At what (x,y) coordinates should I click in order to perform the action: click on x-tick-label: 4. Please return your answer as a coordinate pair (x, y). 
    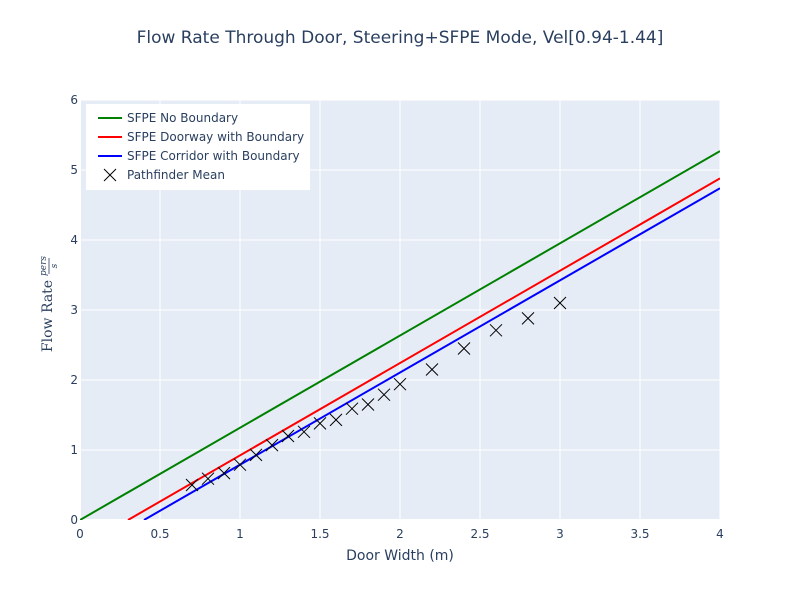
    Looking at the image, I should click on (720, 534).